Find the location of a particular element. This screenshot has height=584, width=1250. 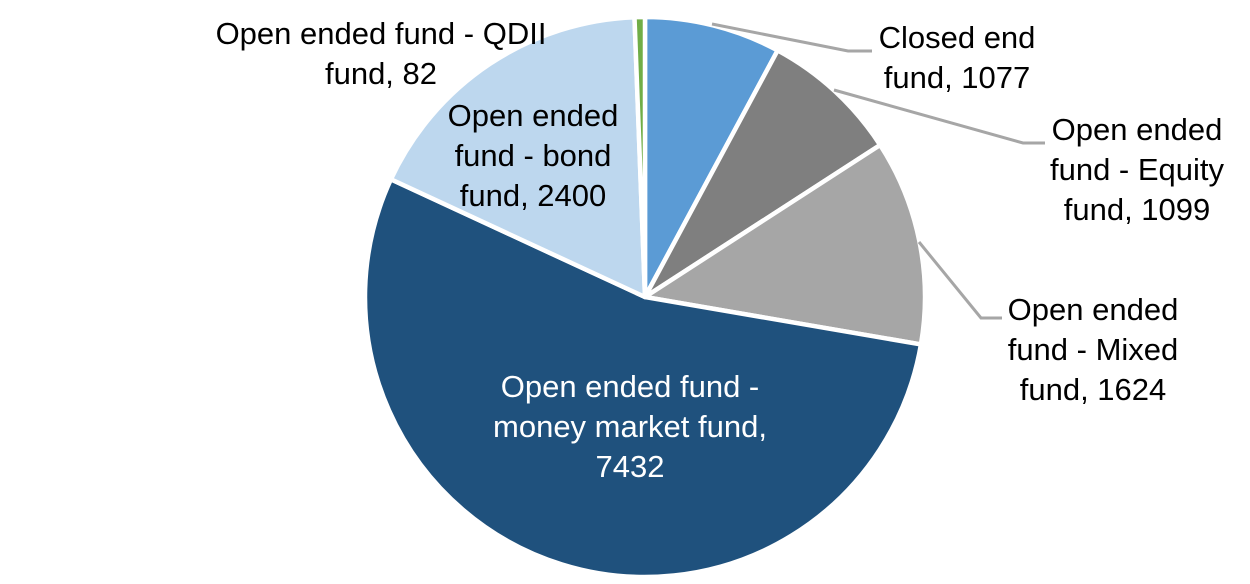

data-label-line: fund - Mixed is located at coordinates (1093, 349).